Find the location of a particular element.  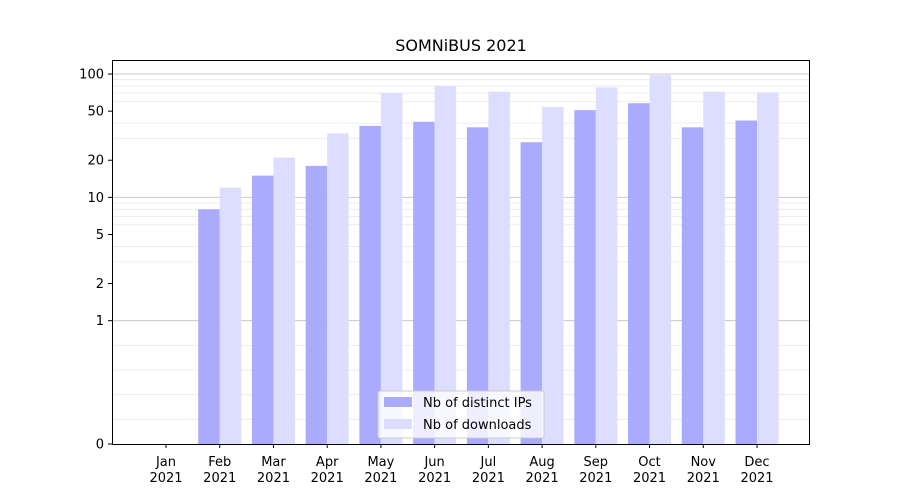

x-tick-label-month: May is located at coordinates (380, 462).